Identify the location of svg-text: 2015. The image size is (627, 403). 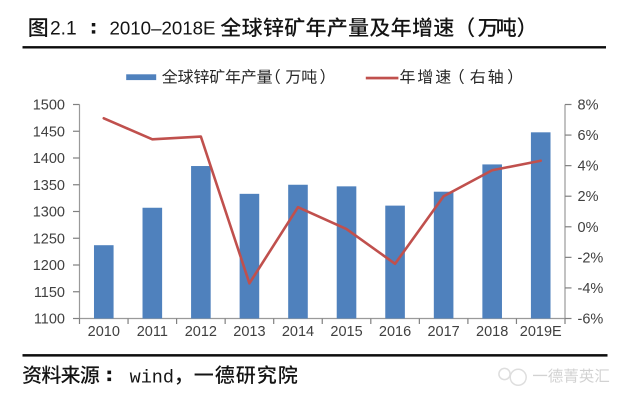
(346, 332).